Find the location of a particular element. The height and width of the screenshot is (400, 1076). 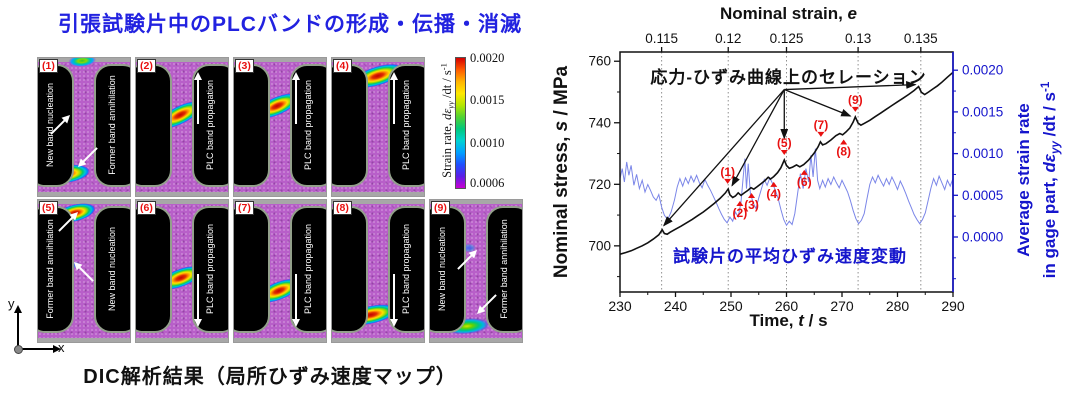

specimen-tile-8: PLC band propagation (8) is located at coordinates (378, 271).